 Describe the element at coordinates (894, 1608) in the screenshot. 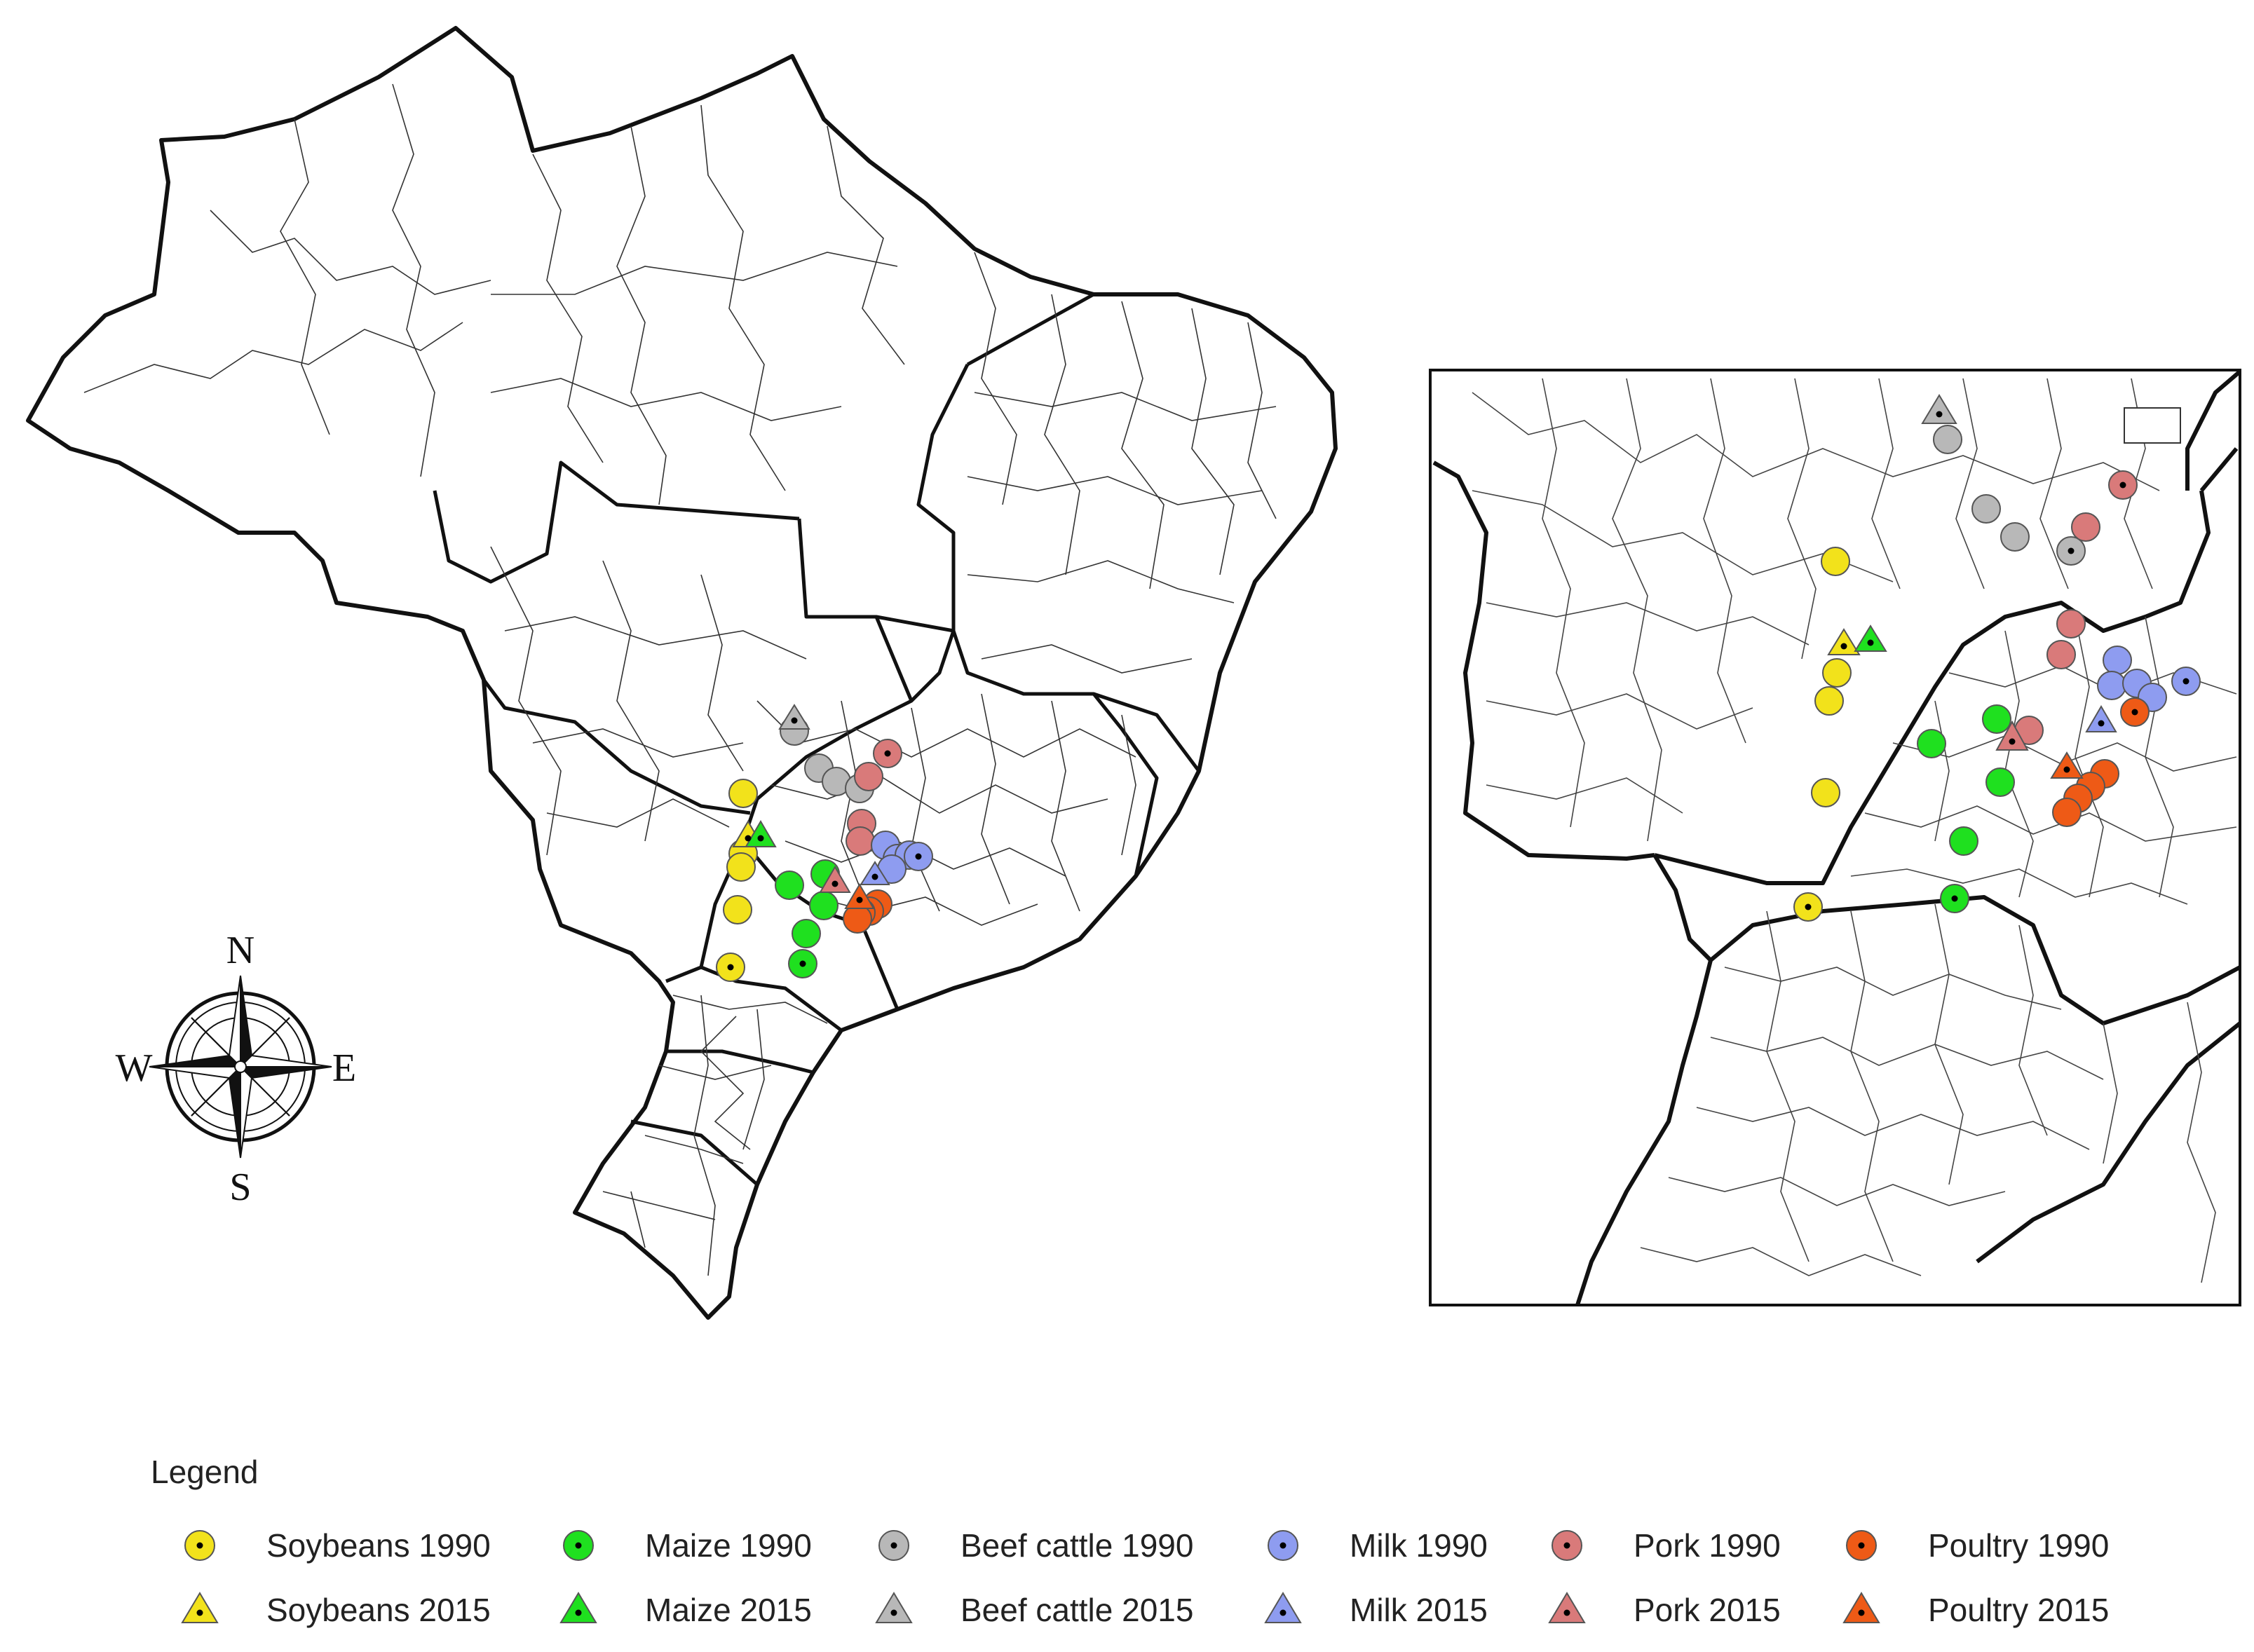

I see `legend-symbol-beef-cattle-2015` at that location.